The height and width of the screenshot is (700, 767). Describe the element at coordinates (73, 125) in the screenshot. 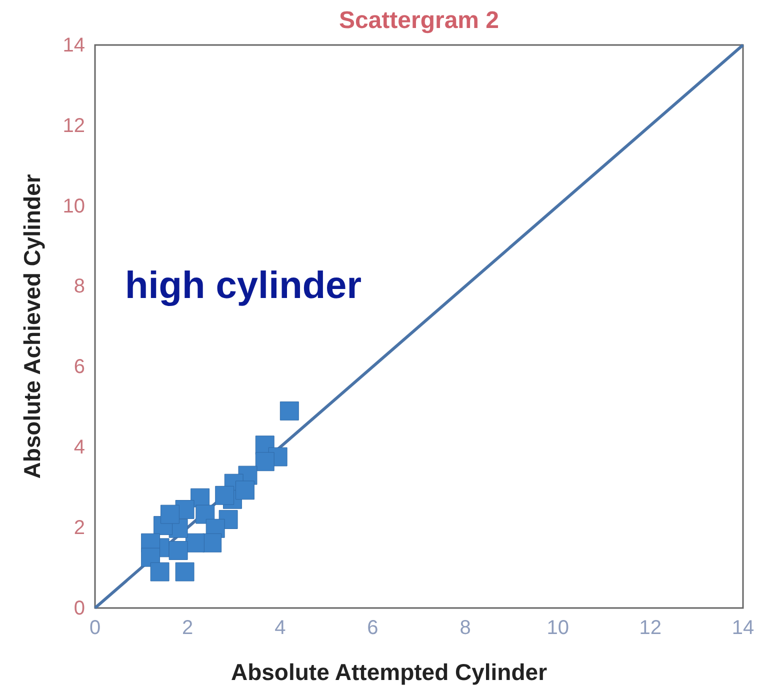

I see `y-tick-label: 12` at that location.